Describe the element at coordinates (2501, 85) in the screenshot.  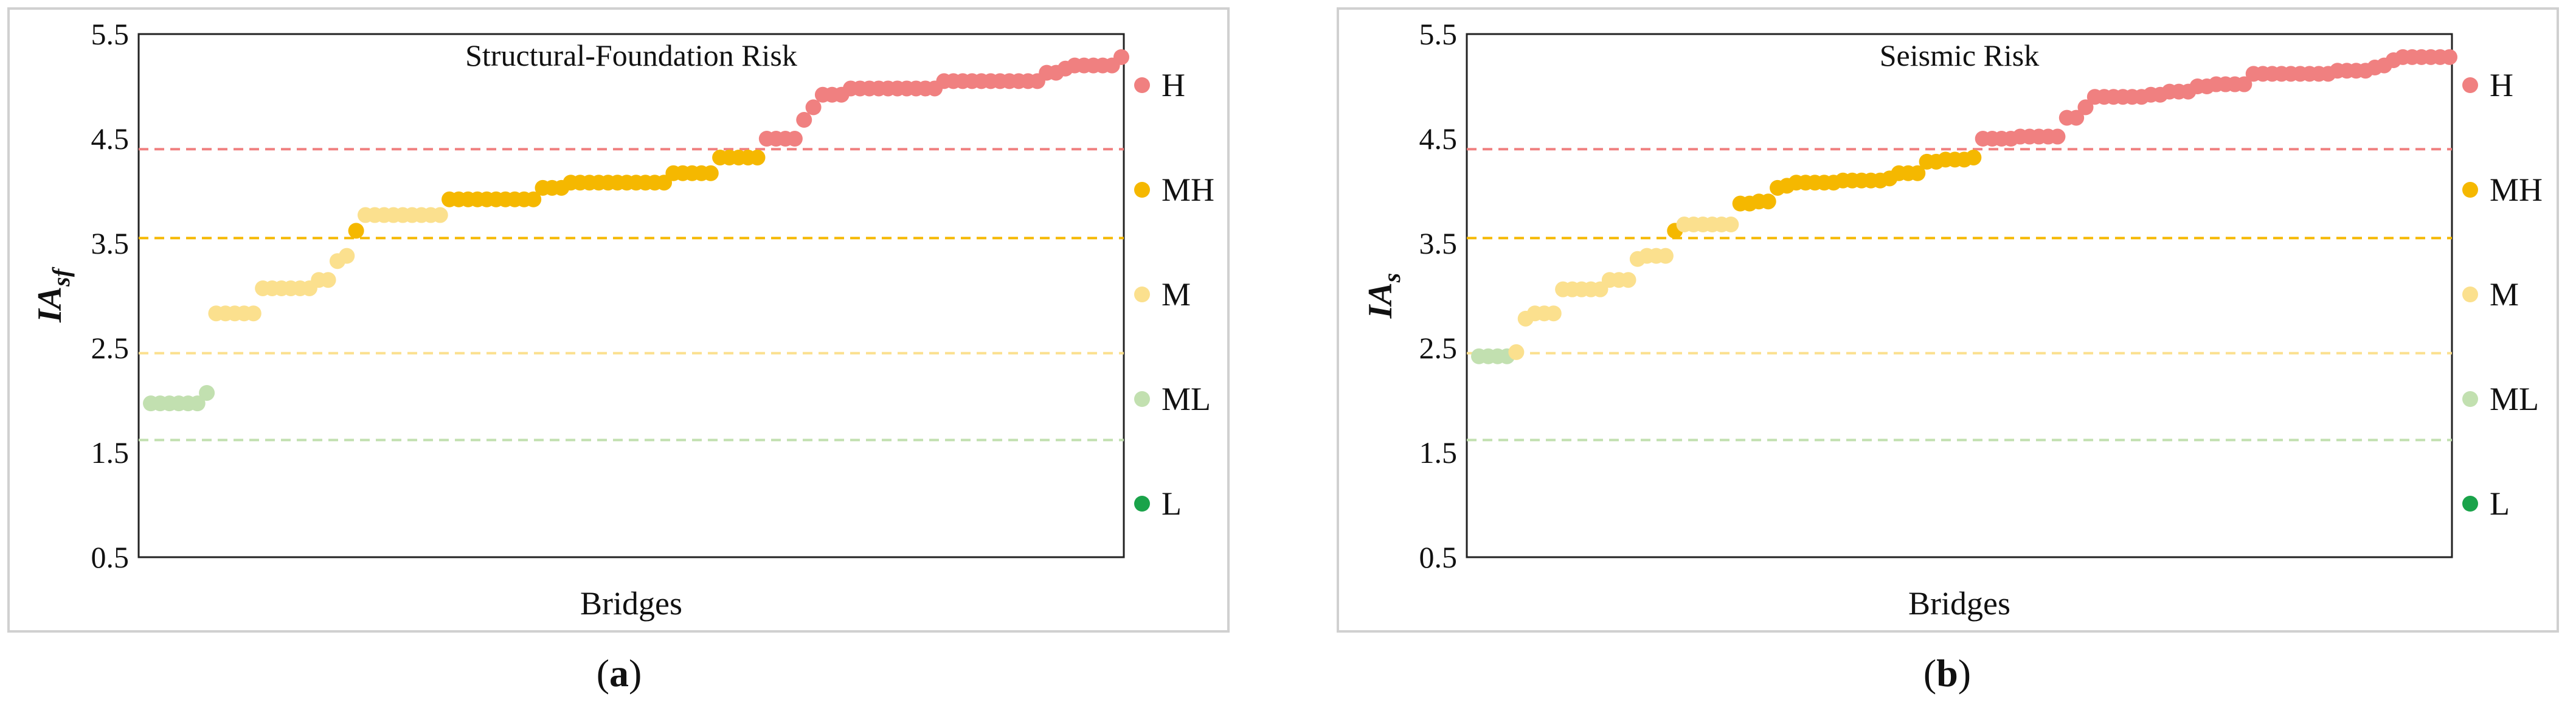
I see `panel-b-legend-label-h: H` at that location.